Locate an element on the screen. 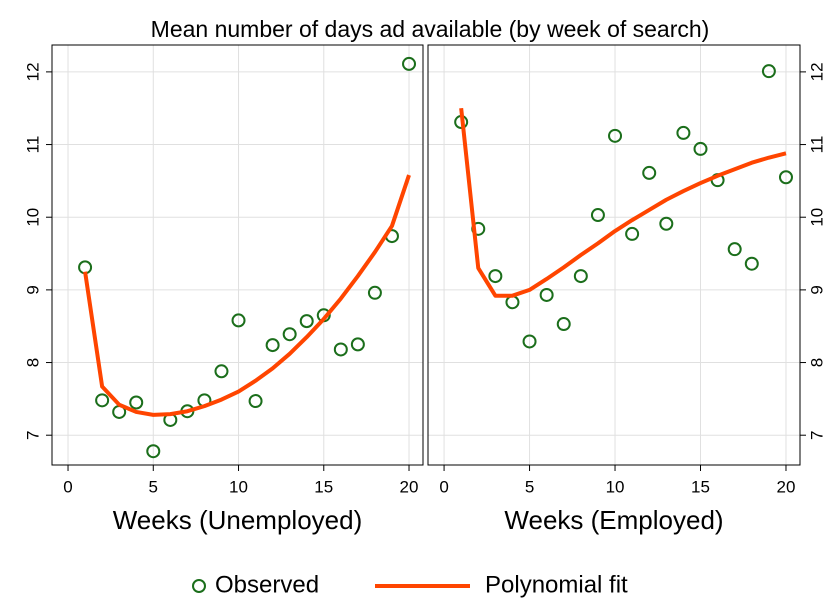 The height and width of the screenshot is (606, 835). legend-label: Polynomial fit is located at coordinates (556, 584).